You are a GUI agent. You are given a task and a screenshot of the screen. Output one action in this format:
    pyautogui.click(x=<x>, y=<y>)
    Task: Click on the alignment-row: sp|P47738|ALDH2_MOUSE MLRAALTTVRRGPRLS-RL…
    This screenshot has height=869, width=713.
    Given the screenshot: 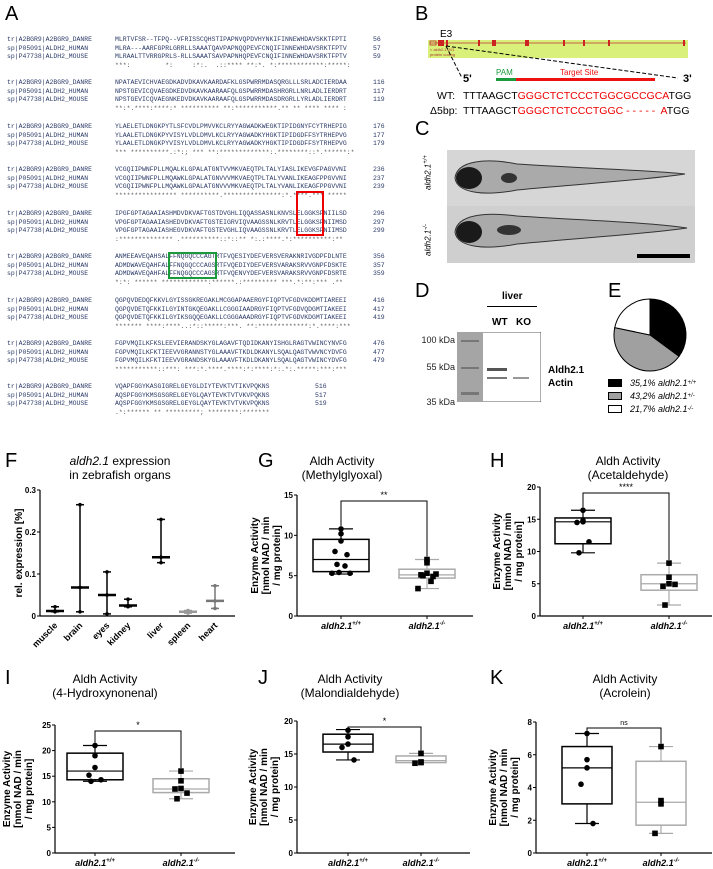 What is the action you would take?
    pyautogui.click(x=194, y=57)
    